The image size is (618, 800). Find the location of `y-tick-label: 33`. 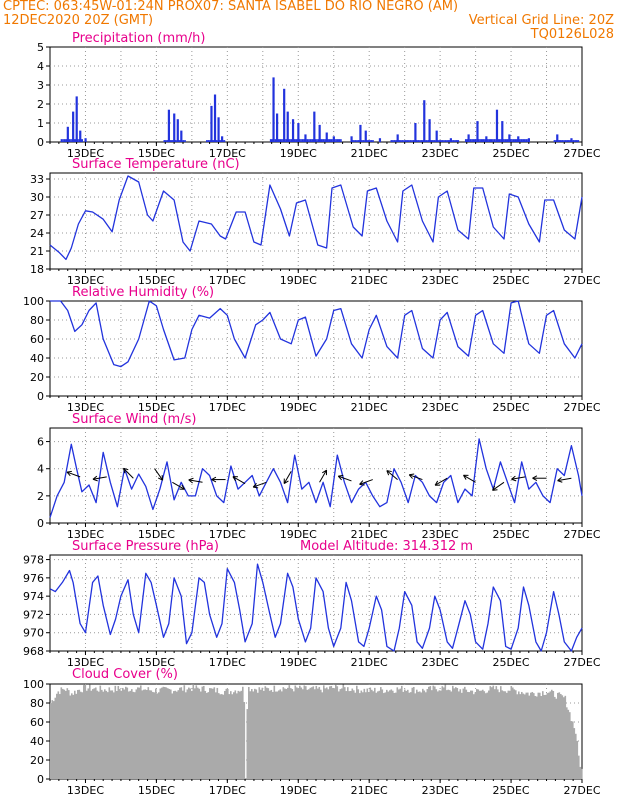

y-tick-label: 33 is located at coordinates (37, 179).